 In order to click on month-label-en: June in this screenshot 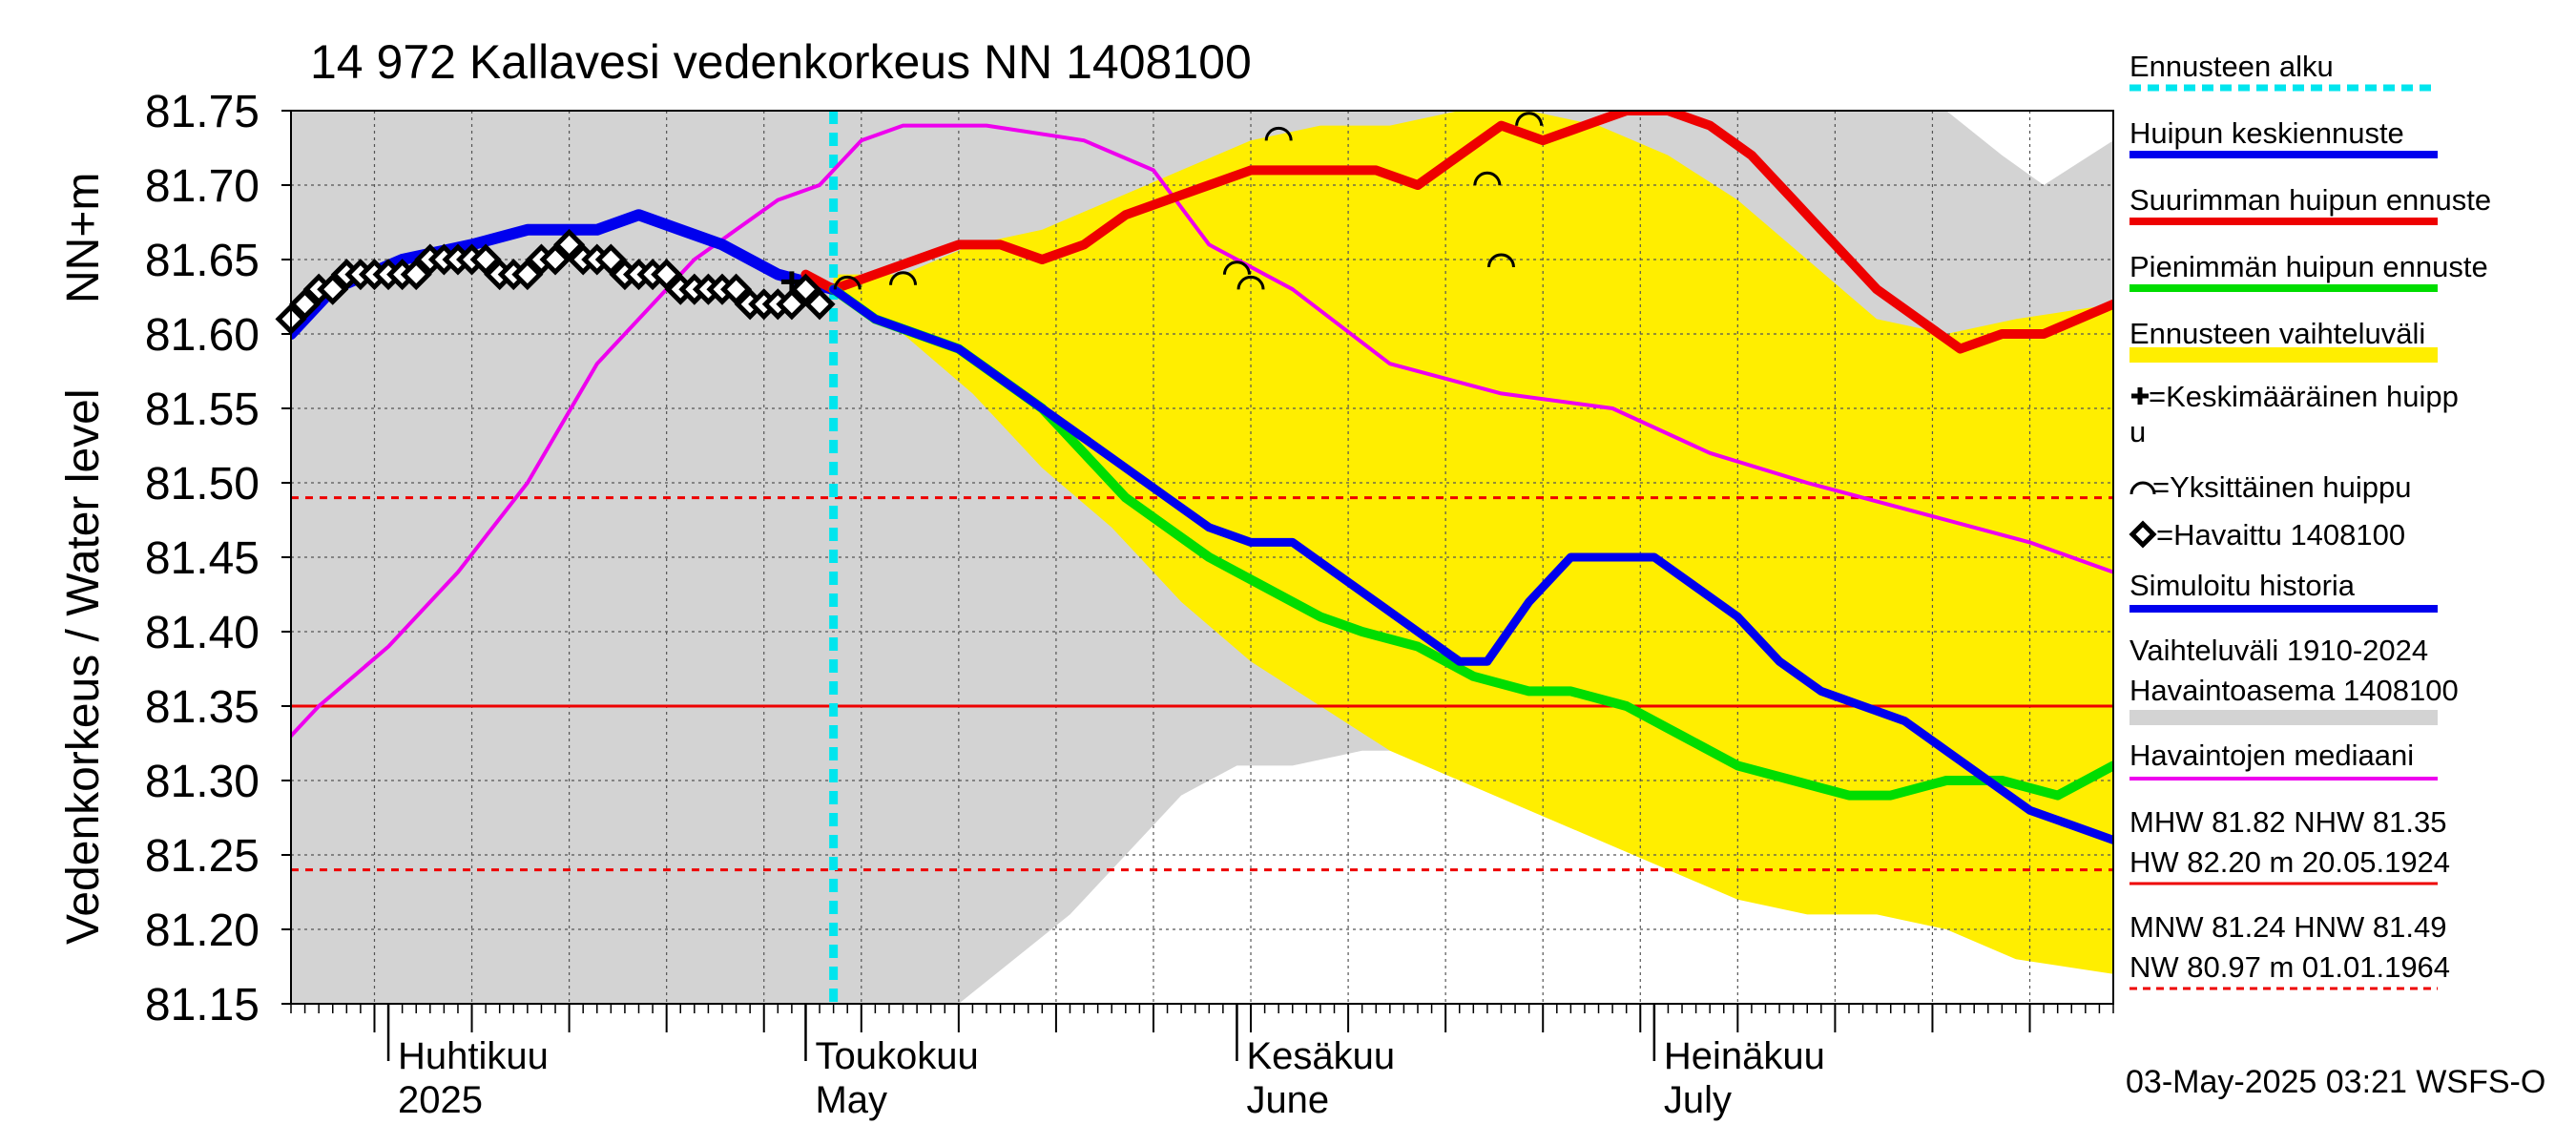, I will do `click(1287, 1100)`.